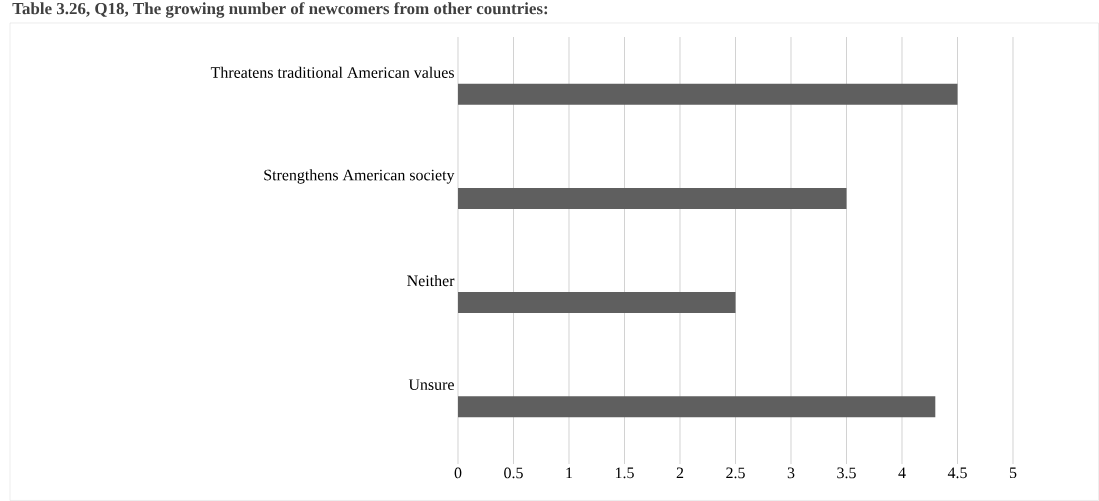 The image size is (1099, 501). I want to click on x-tick-label: 1.5, so click(624, 473).